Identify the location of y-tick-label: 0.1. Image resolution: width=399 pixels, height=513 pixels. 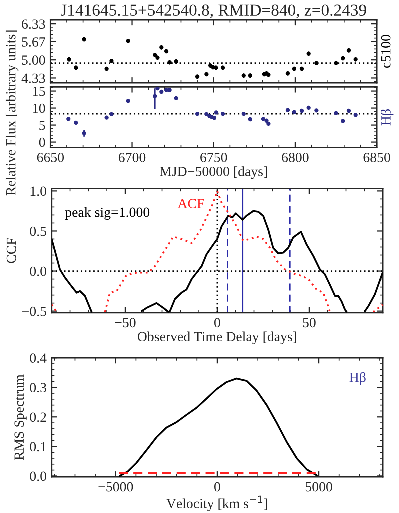
(38, 447).